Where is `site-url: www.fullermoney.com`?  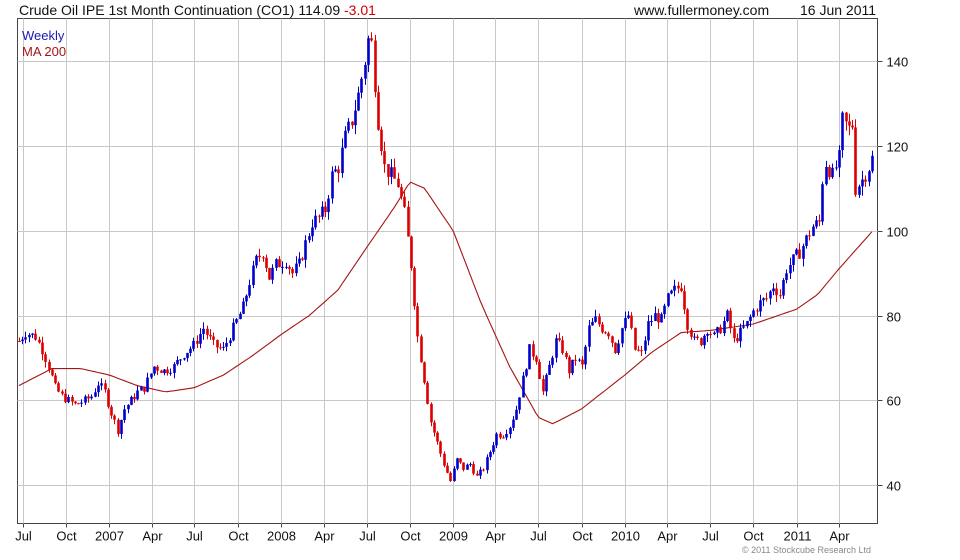 site-url: www.fullermoney.com is located at coordinates (702, 10).